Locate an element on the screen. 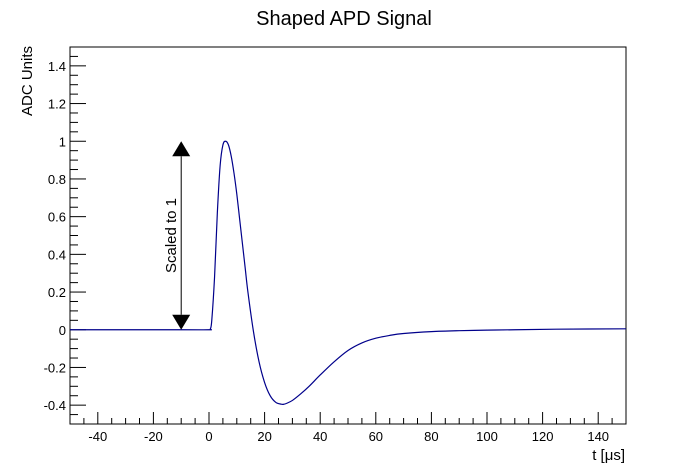 This screenshot has width=696, height=472. scale-arrow-head-down is located at coordinates (181, 322).